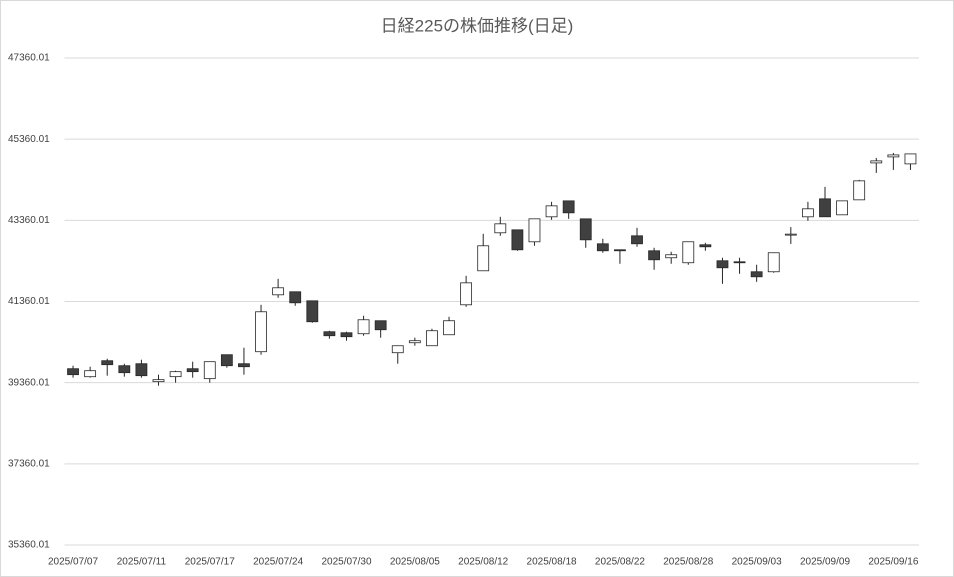 The width and height of the screenshot is (954, 577). Describe the element at coordinates (29, 220) in the screenshot. I see `y-tick-label: 43360.01` at that location.